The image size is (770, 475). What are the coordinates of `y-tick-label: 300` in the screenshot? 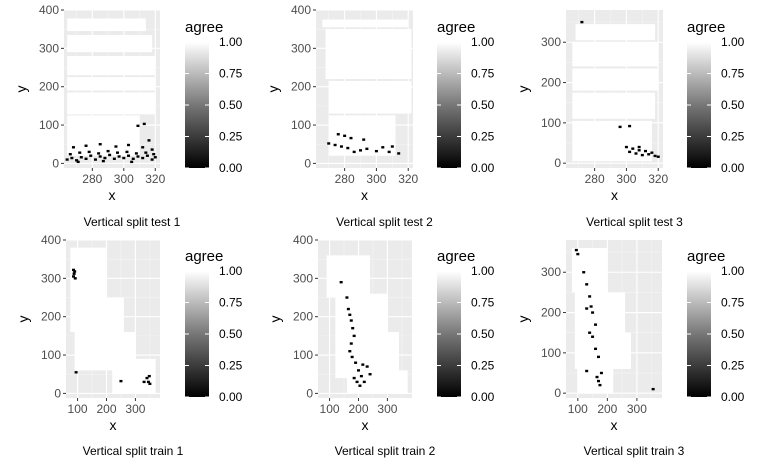 It's located at (551, 272).